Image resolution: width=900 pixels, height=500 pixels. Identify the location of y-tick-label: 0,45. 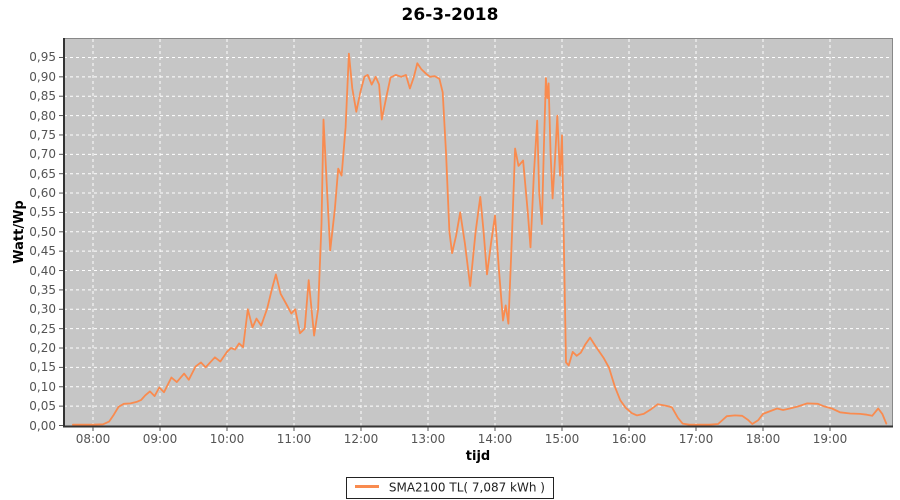
(42, 251).